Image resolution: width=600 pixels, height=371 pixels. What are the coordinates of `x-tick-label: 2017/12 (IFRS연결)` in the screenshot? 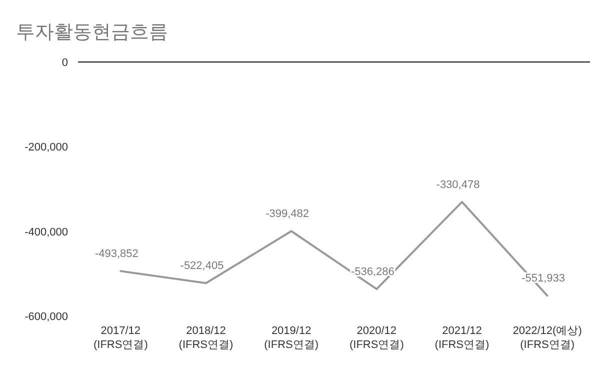 It's located at (120, 338).